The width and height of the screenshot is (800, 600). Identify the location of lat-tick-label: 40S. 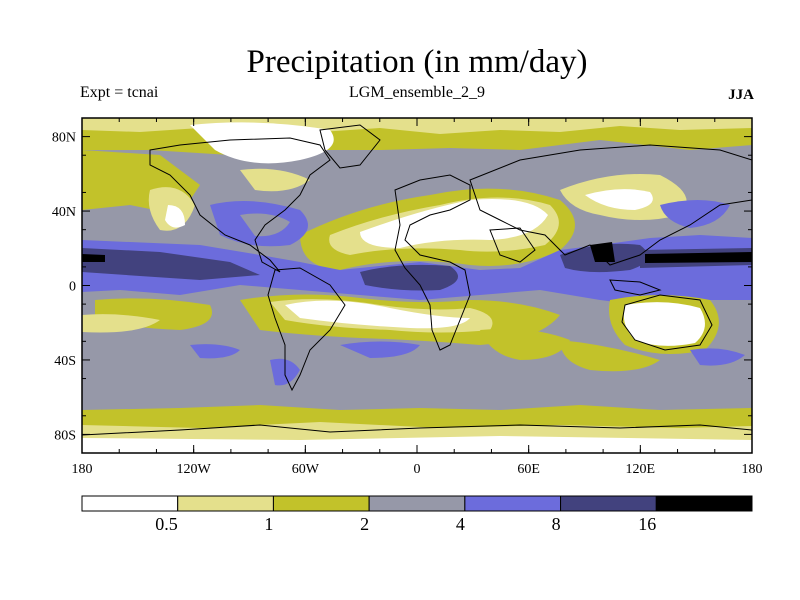
(65, 361).